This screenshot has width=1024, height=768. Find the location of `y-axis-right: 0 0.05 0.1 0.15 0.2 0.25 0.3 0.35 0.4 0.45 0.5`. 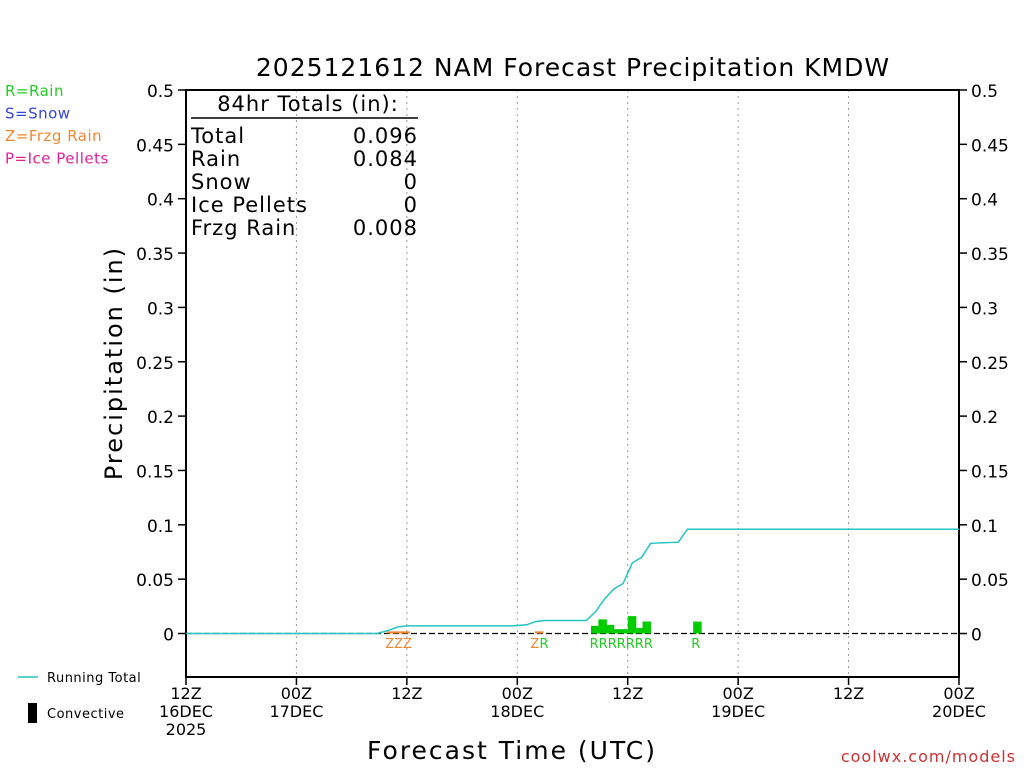

y-axis-right: 0 0.05 0.1 0.15 0.2 0.25 0.3 0.35 0.4 0.45 0.5 is located at coordinates (984, 364).